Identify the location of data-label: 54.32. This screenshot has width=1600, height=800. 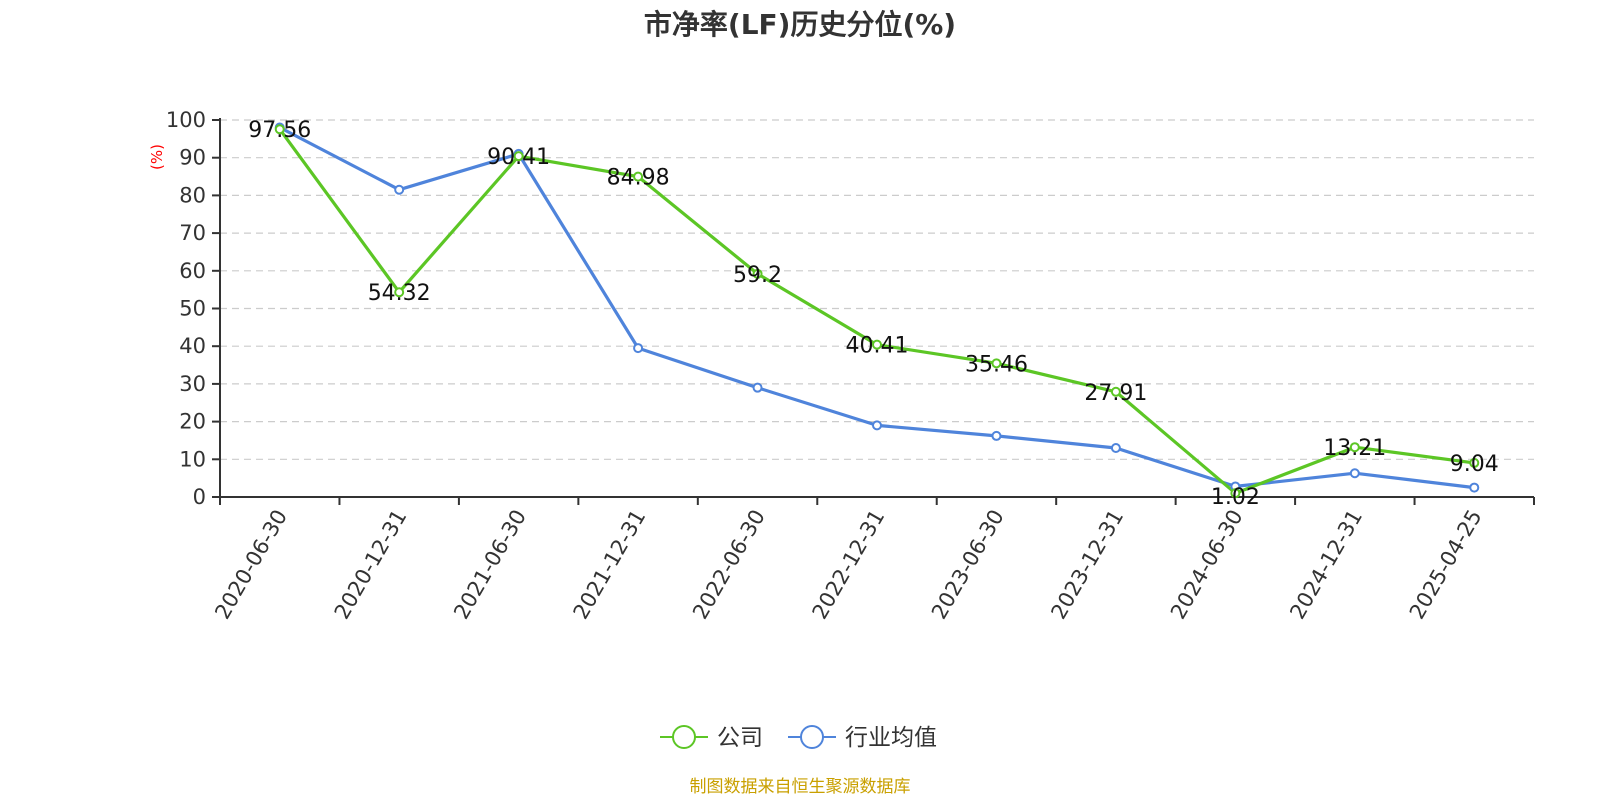
(399, 293).